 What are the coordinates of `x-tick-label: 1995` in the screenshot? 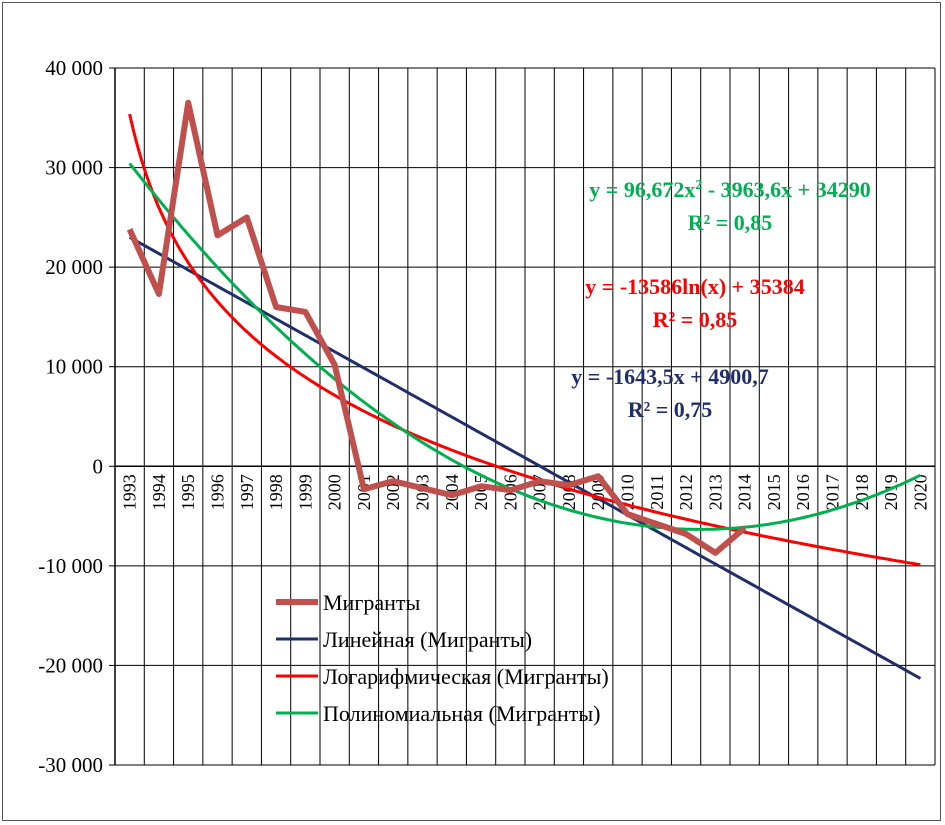 It's located at (188, 492).